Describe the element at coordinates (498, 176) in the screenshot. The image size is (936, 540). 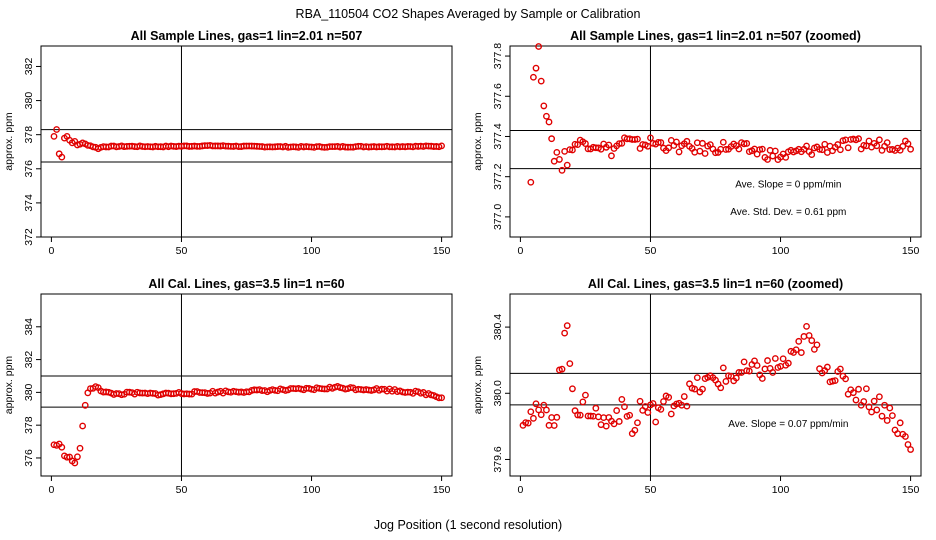
I see `y-tick-label: 377.2` at that location.